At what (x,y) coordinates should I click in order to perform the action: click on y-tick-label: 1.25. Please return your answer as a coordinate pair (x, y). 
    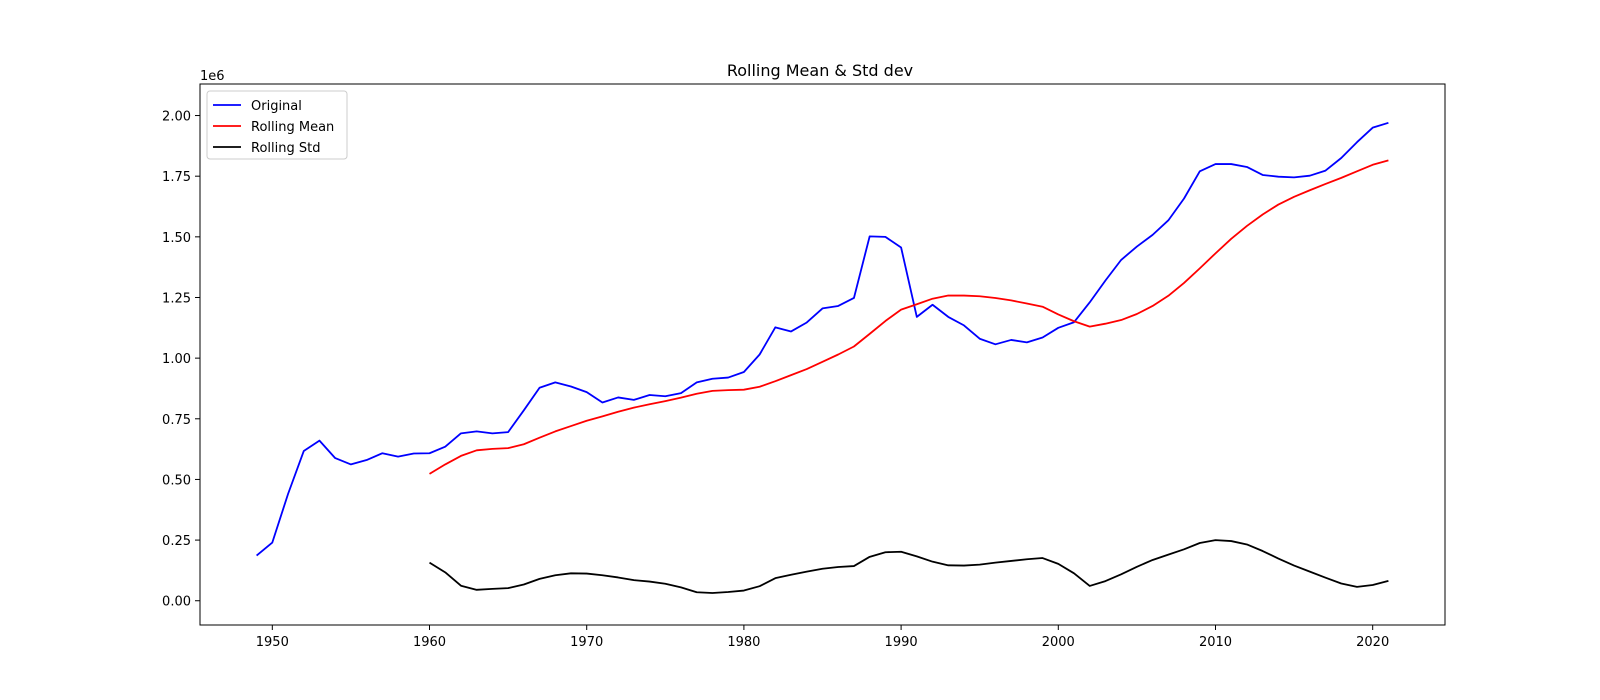
    Looking at the image, I should click on (176, 298).